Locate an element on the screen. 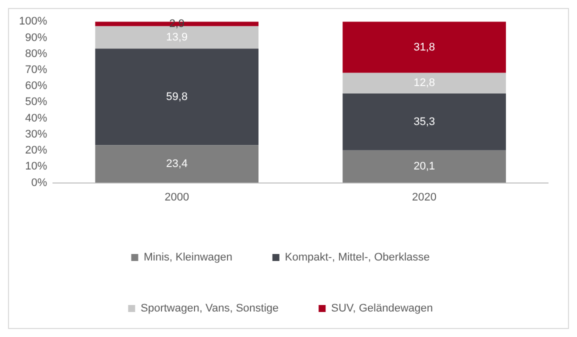 The height and width of the screenshot is (337, 577). y-tick-label: 90% is located at coordinates (36, 38).